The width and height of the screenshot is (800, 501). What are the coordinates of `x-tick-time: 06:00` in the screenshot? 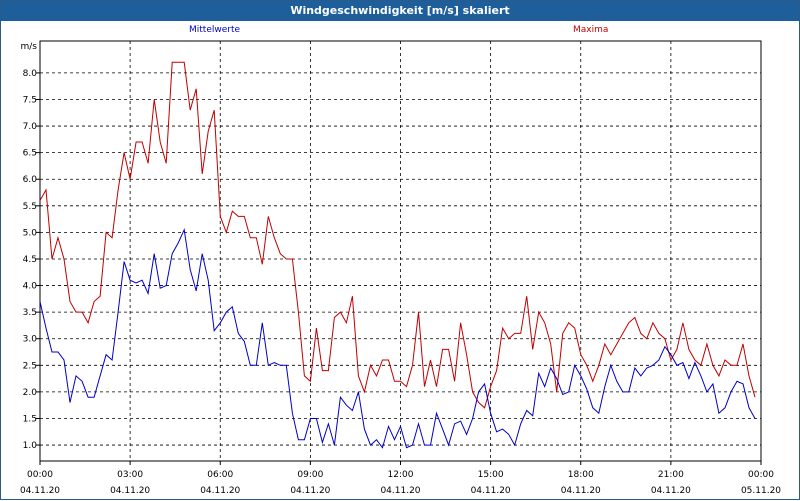 It's located at (220, 475).